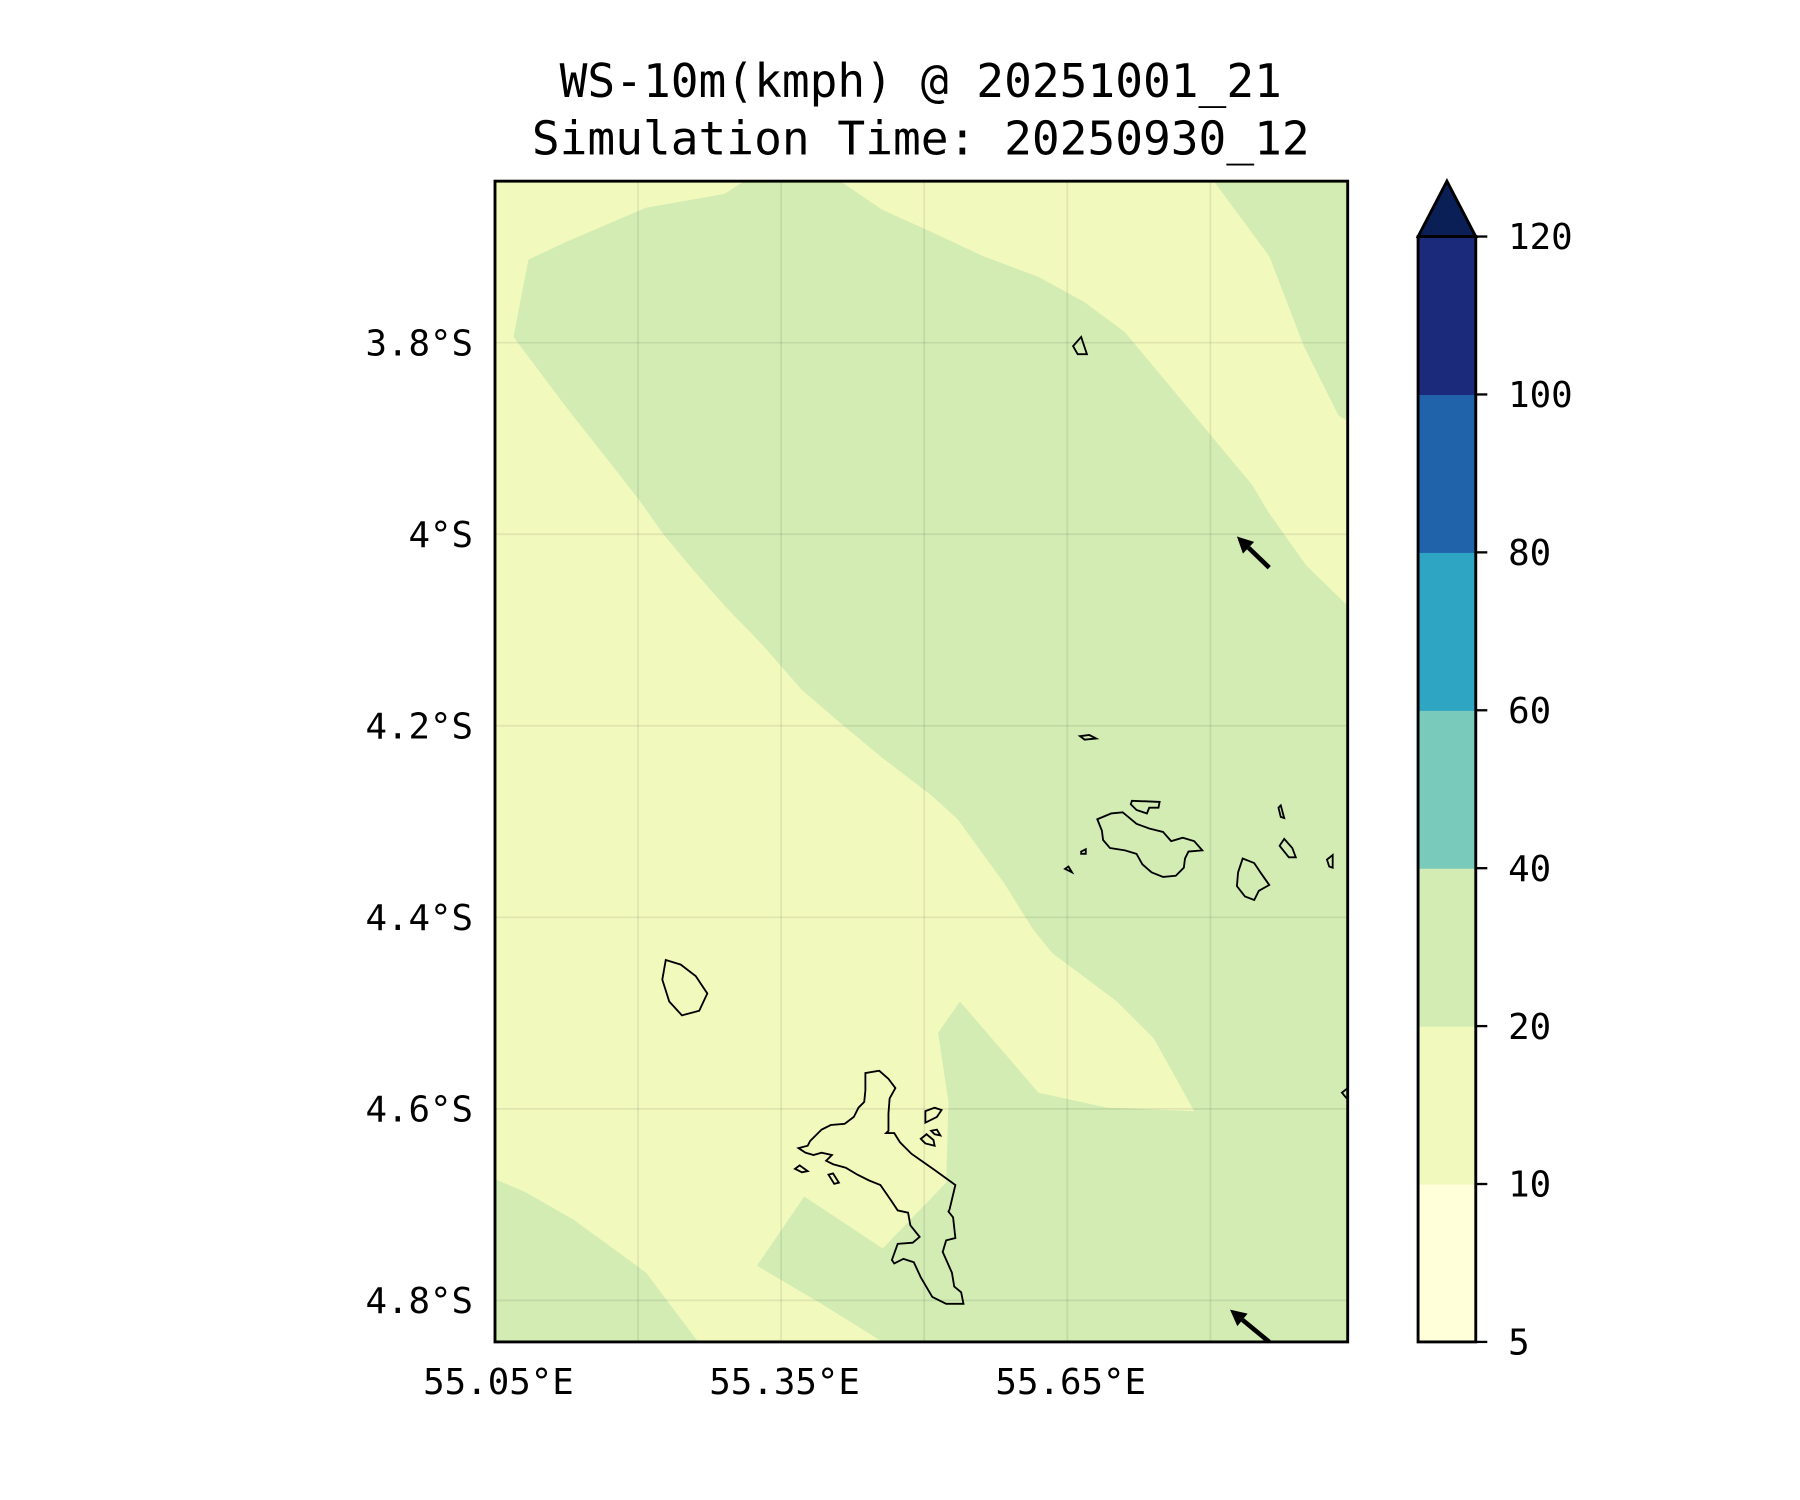 The height and width of the screenshot is (1500, 1800). I want to click on y-tick-label: 3.8°S, so click(419, 343).